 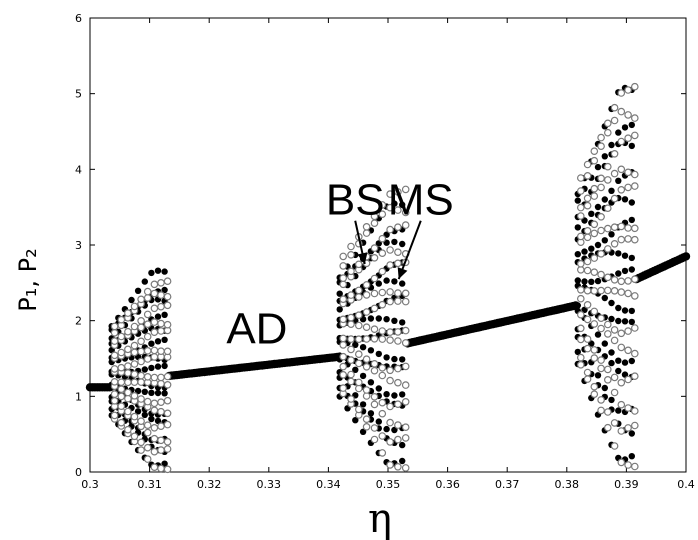 I want to click on x-tick-label: 0.4, so click(x=686, y=484).